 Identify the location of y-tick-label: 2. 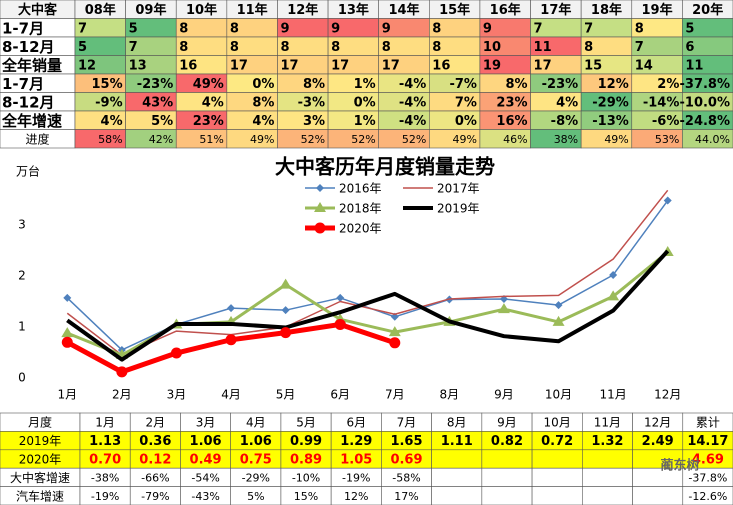
(22, 276).